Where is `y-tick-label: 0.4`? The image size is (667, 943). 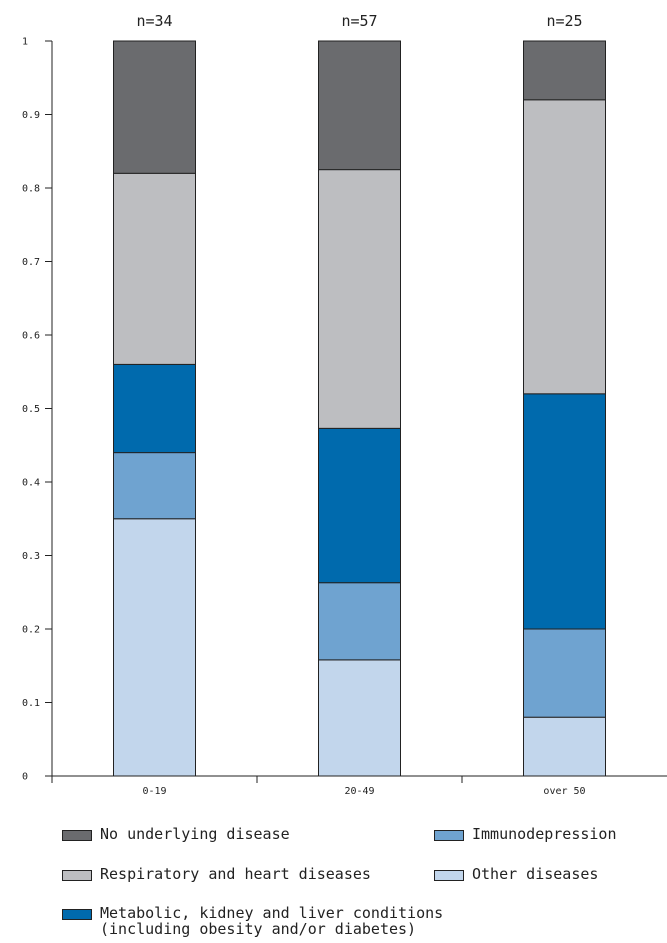
y-tick-label: 0.4 is located at coordinates (31, 483).